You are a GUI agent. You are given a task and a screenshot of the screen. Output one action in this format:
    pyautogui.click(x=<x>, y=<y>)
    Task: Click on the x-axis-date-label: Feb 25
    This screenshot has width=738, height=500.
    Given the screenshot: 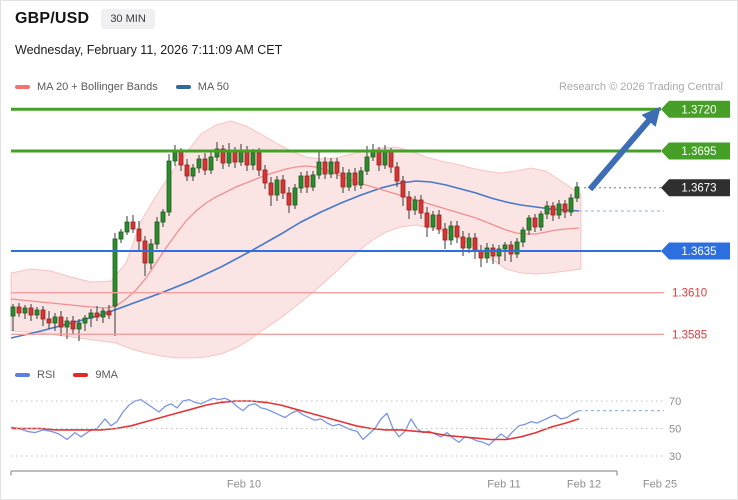 What is the action you would take?
    pyautogui.click(x=660, y=485)
    